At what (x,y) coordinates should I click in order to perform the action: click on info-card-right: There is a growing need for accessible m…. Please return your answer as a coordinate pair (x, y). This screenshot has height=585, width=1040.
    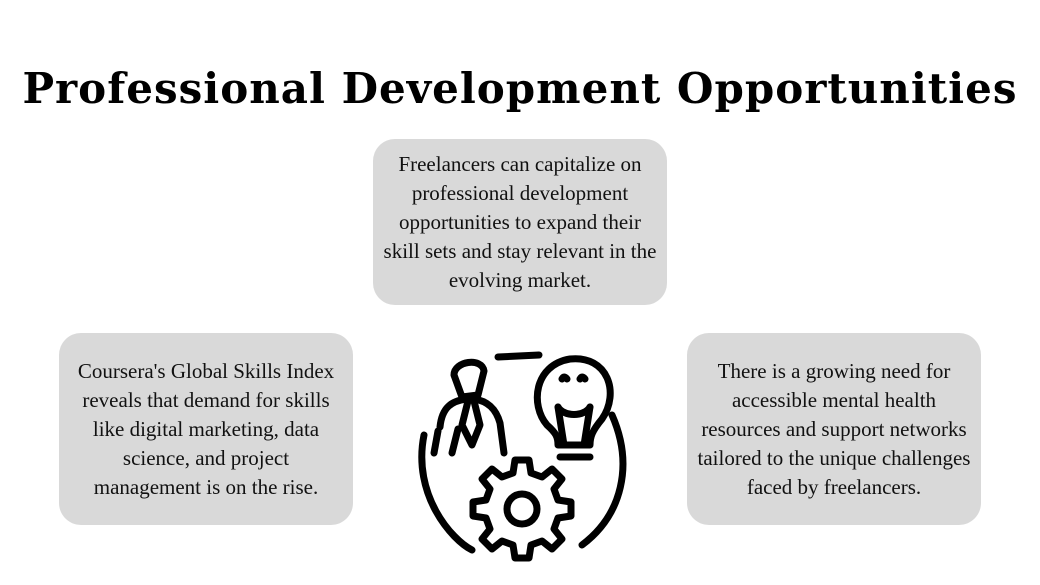
    Looking at the image, I should click on (834, 429).